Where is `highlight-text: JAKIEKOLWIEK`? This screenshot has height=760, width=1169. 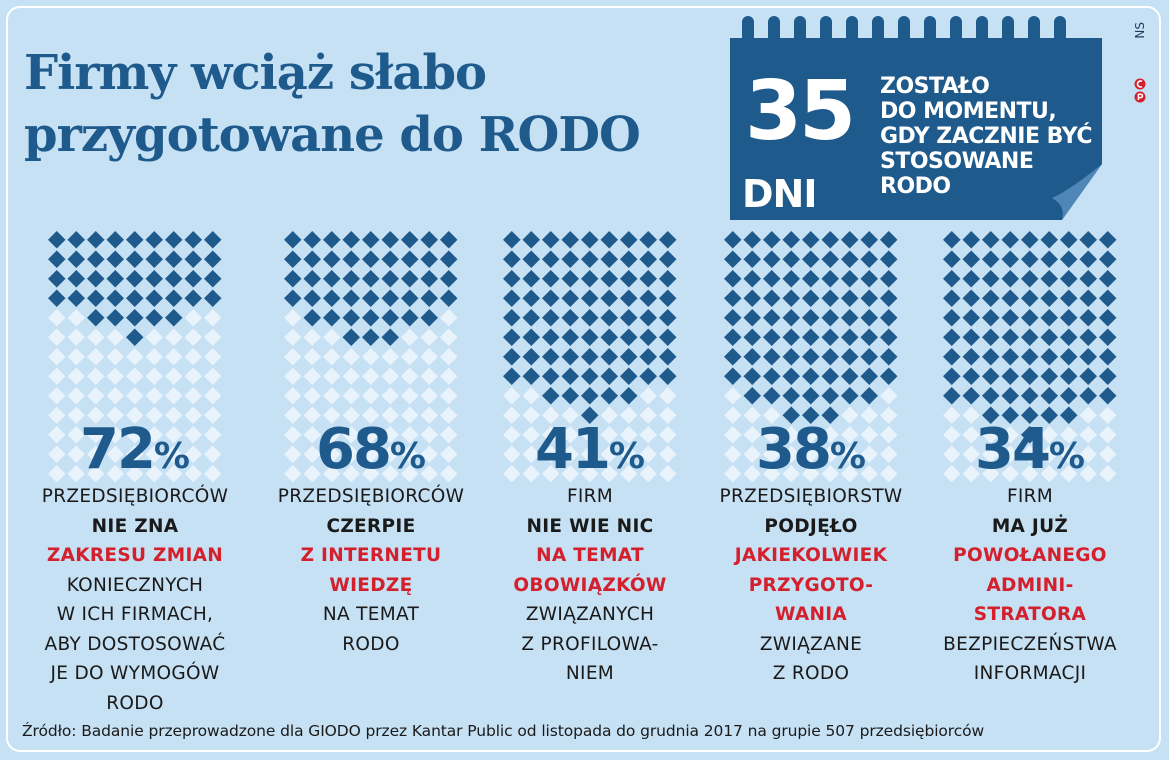
highlight-text: JAKIEKOLWIEK is located at coordinates (811, 555).